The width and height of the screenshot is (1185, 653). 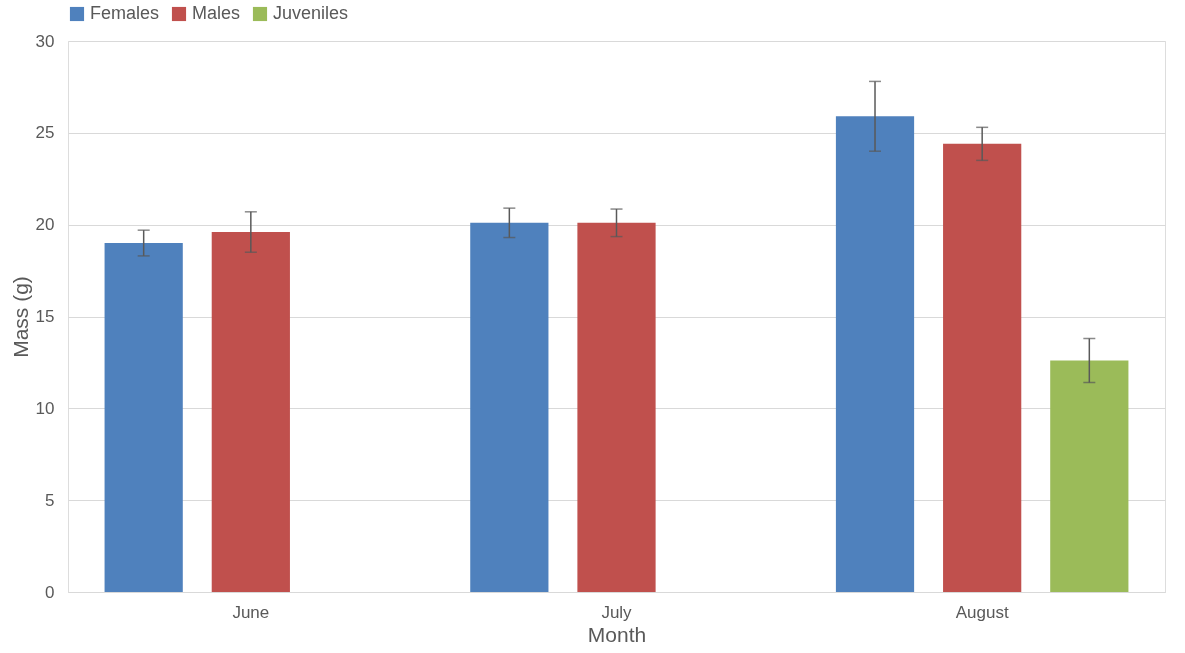 What do you see at coordinates (617, 634) in the screenshot?
I see `x-axis-title: Month` at bounding box center [617, 634].